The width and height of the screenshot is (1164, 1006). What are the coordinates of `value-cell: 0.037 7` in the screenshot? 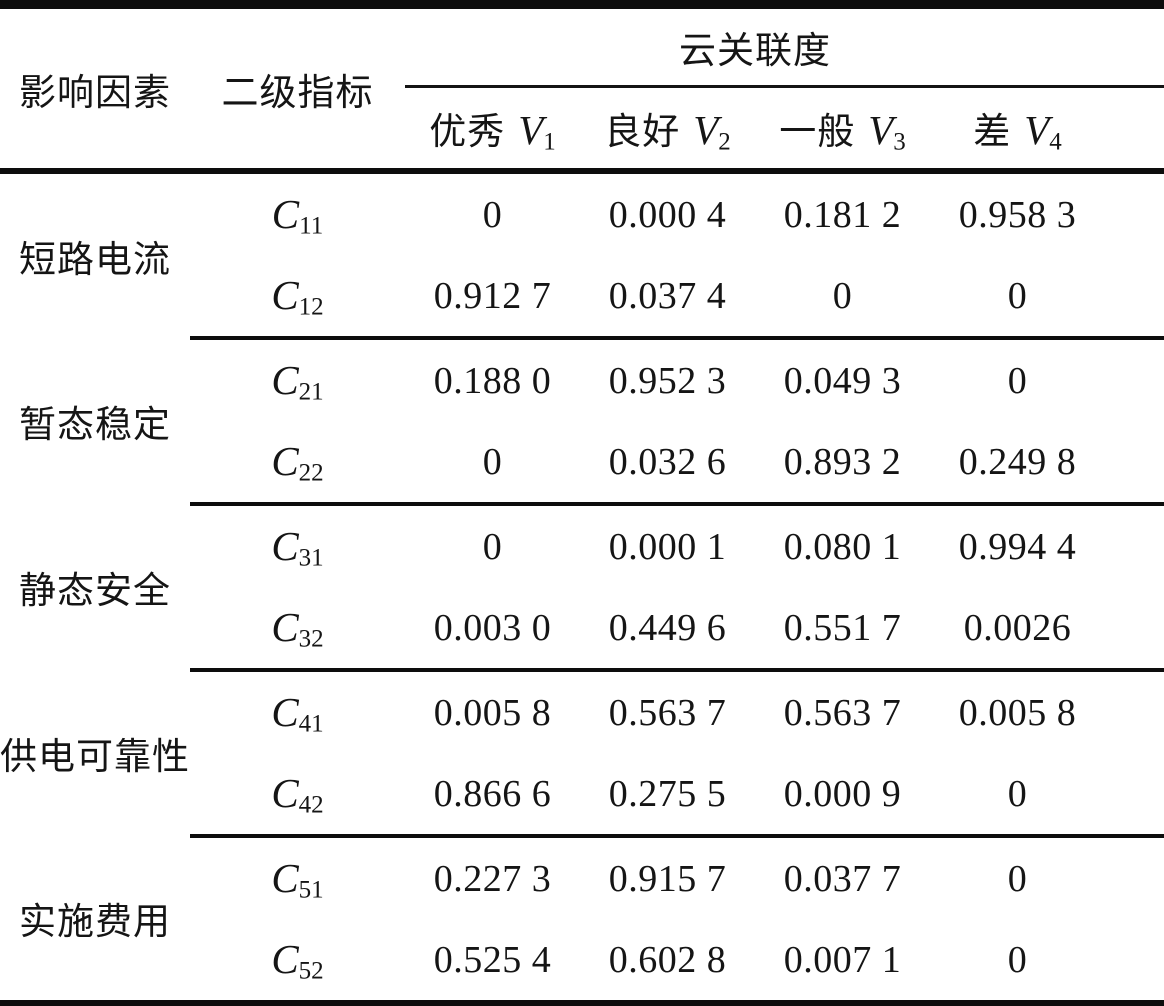 It's located at (842, 878).